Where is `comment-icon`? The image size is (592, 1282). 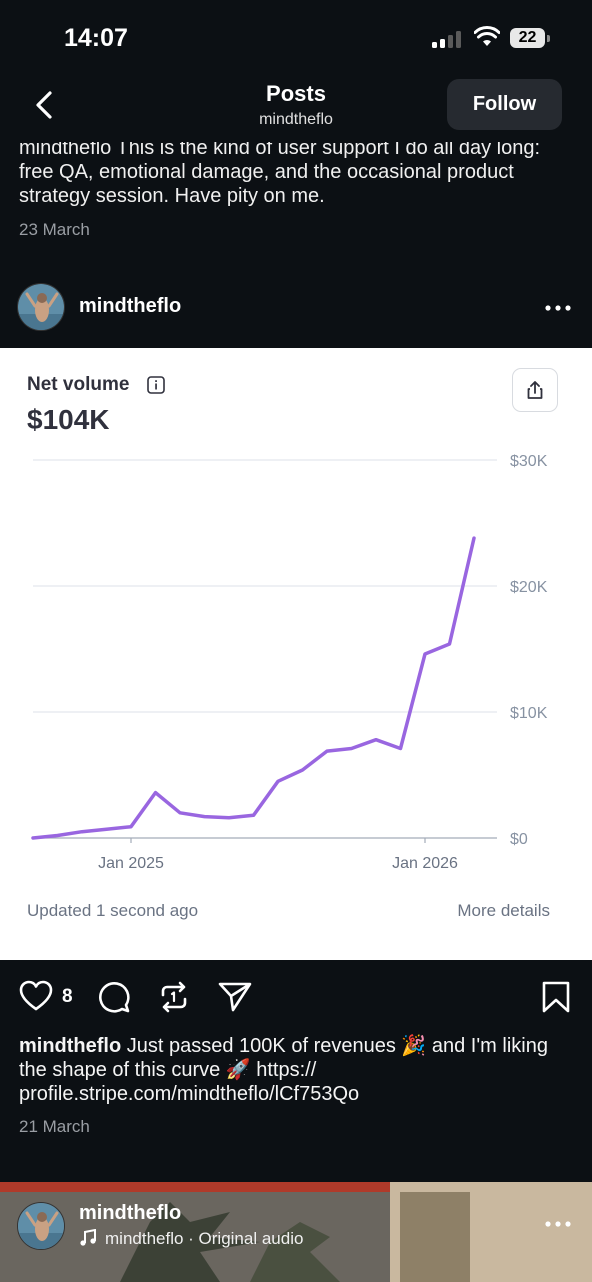
comment-icon is located at coordinates (114, 997).